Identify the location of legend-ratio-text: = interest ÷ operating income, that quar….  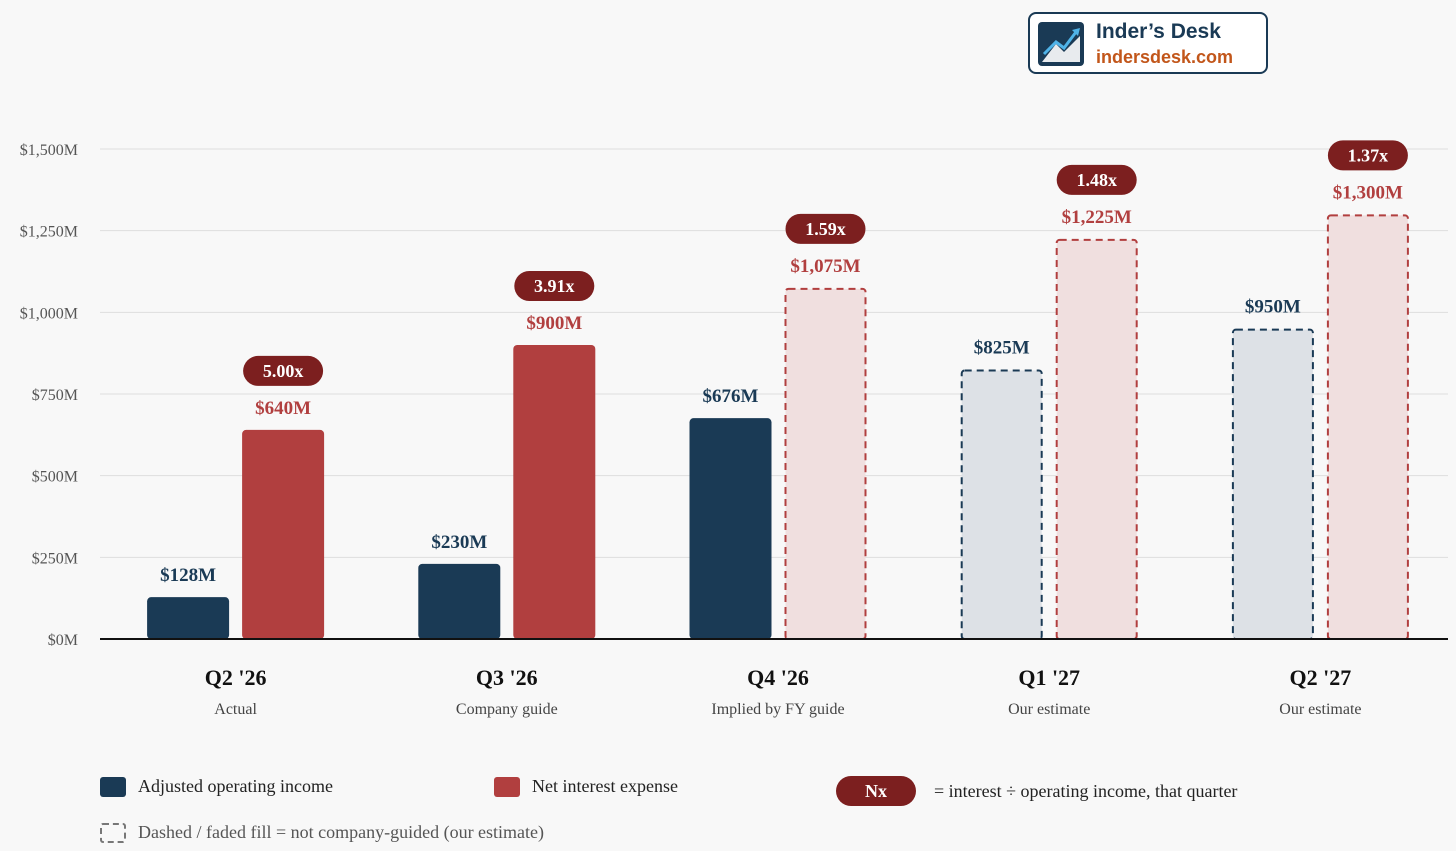
(1086, 790).